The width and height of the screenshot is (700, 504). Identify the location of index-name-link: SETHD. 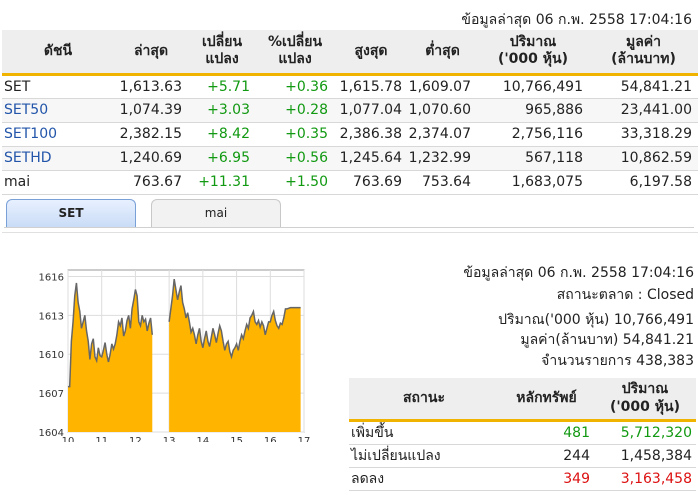
(58, 158).